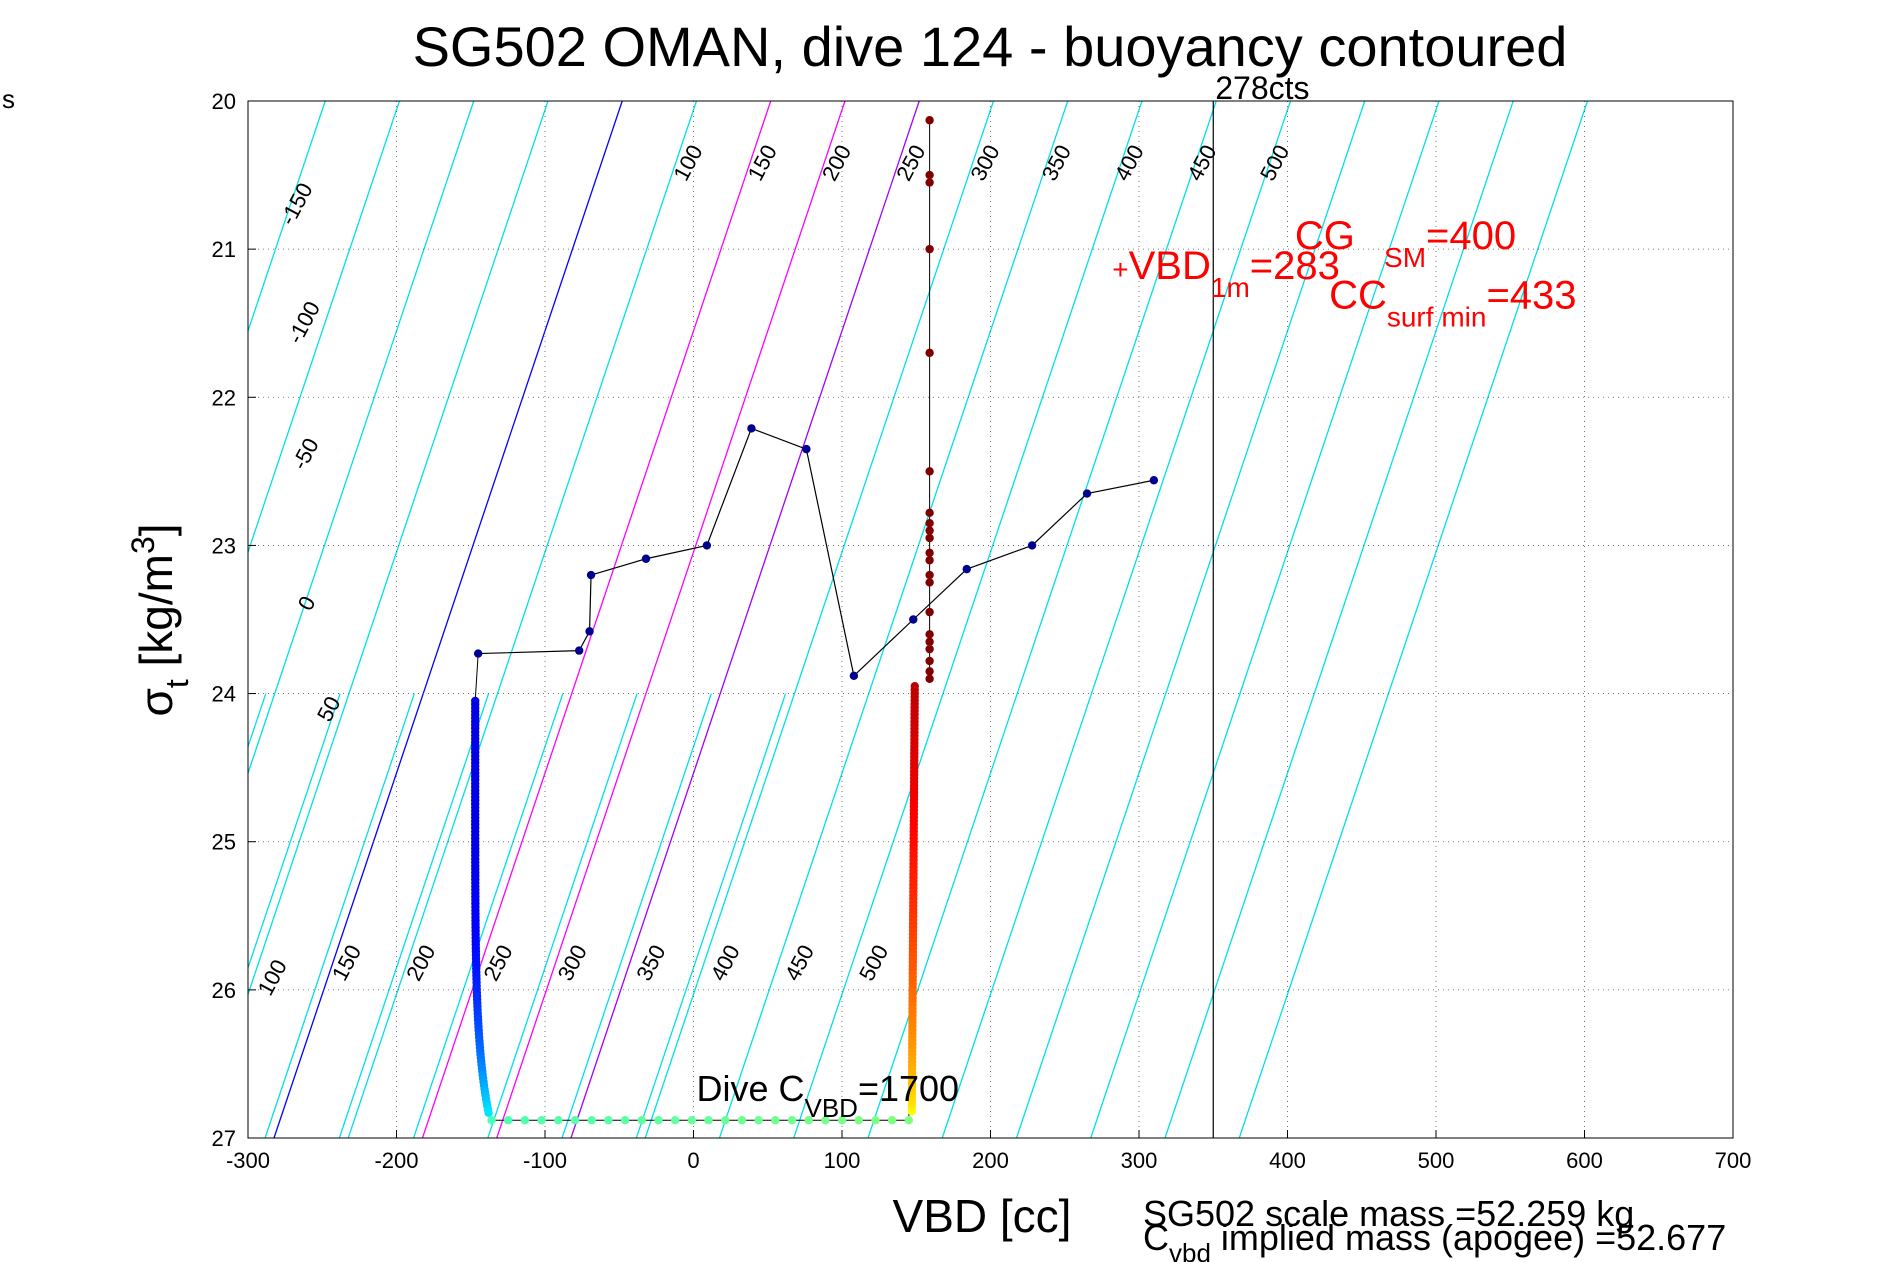 This screenshot has height=1262, width=1891. I want to click on reference-line-label: 278cts, so click(1262, 88).